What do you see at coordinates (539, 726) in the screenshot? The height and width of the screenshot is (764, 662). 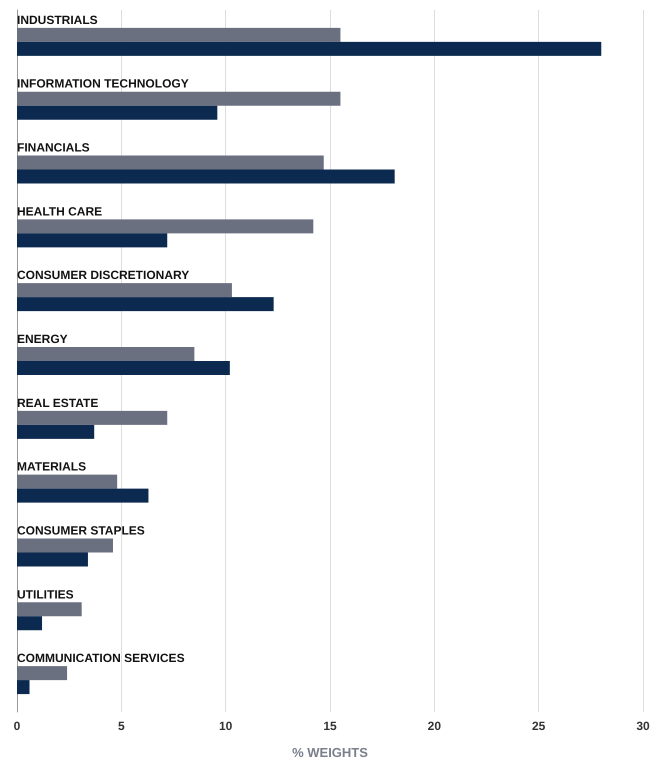 I see `x-tick-label: 25` at bounding box center [539, 726].